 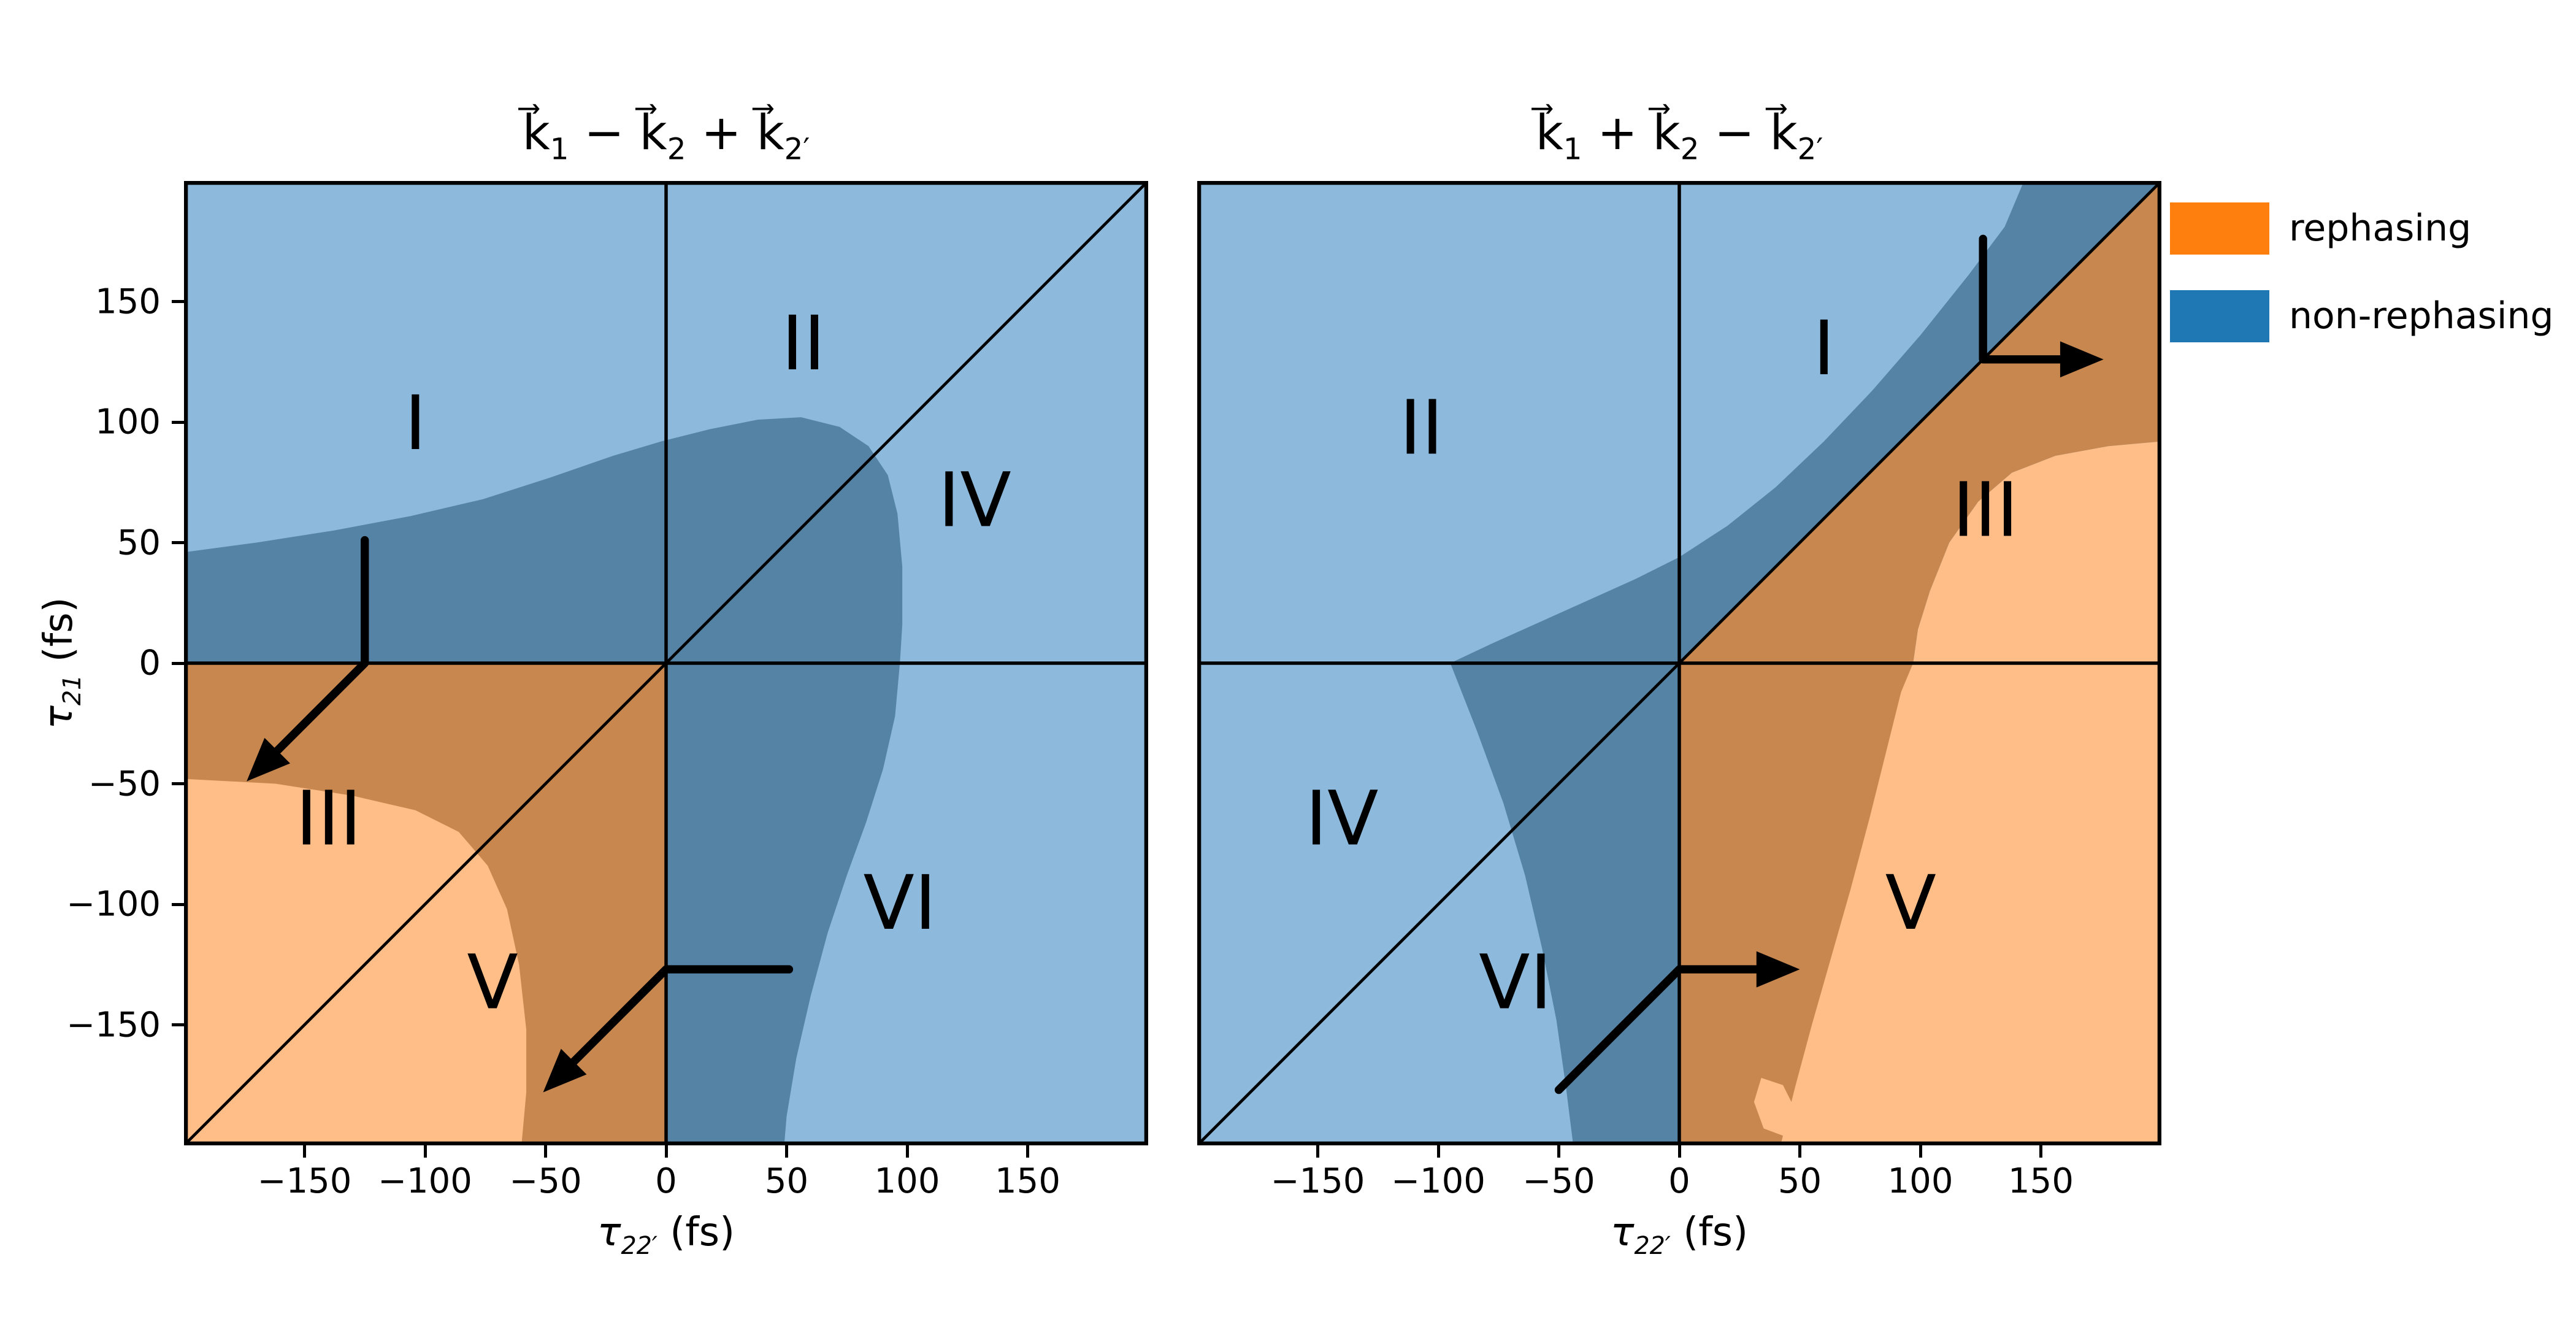 I want to click on y-tick-label: −100, so click(x=113, y=904).